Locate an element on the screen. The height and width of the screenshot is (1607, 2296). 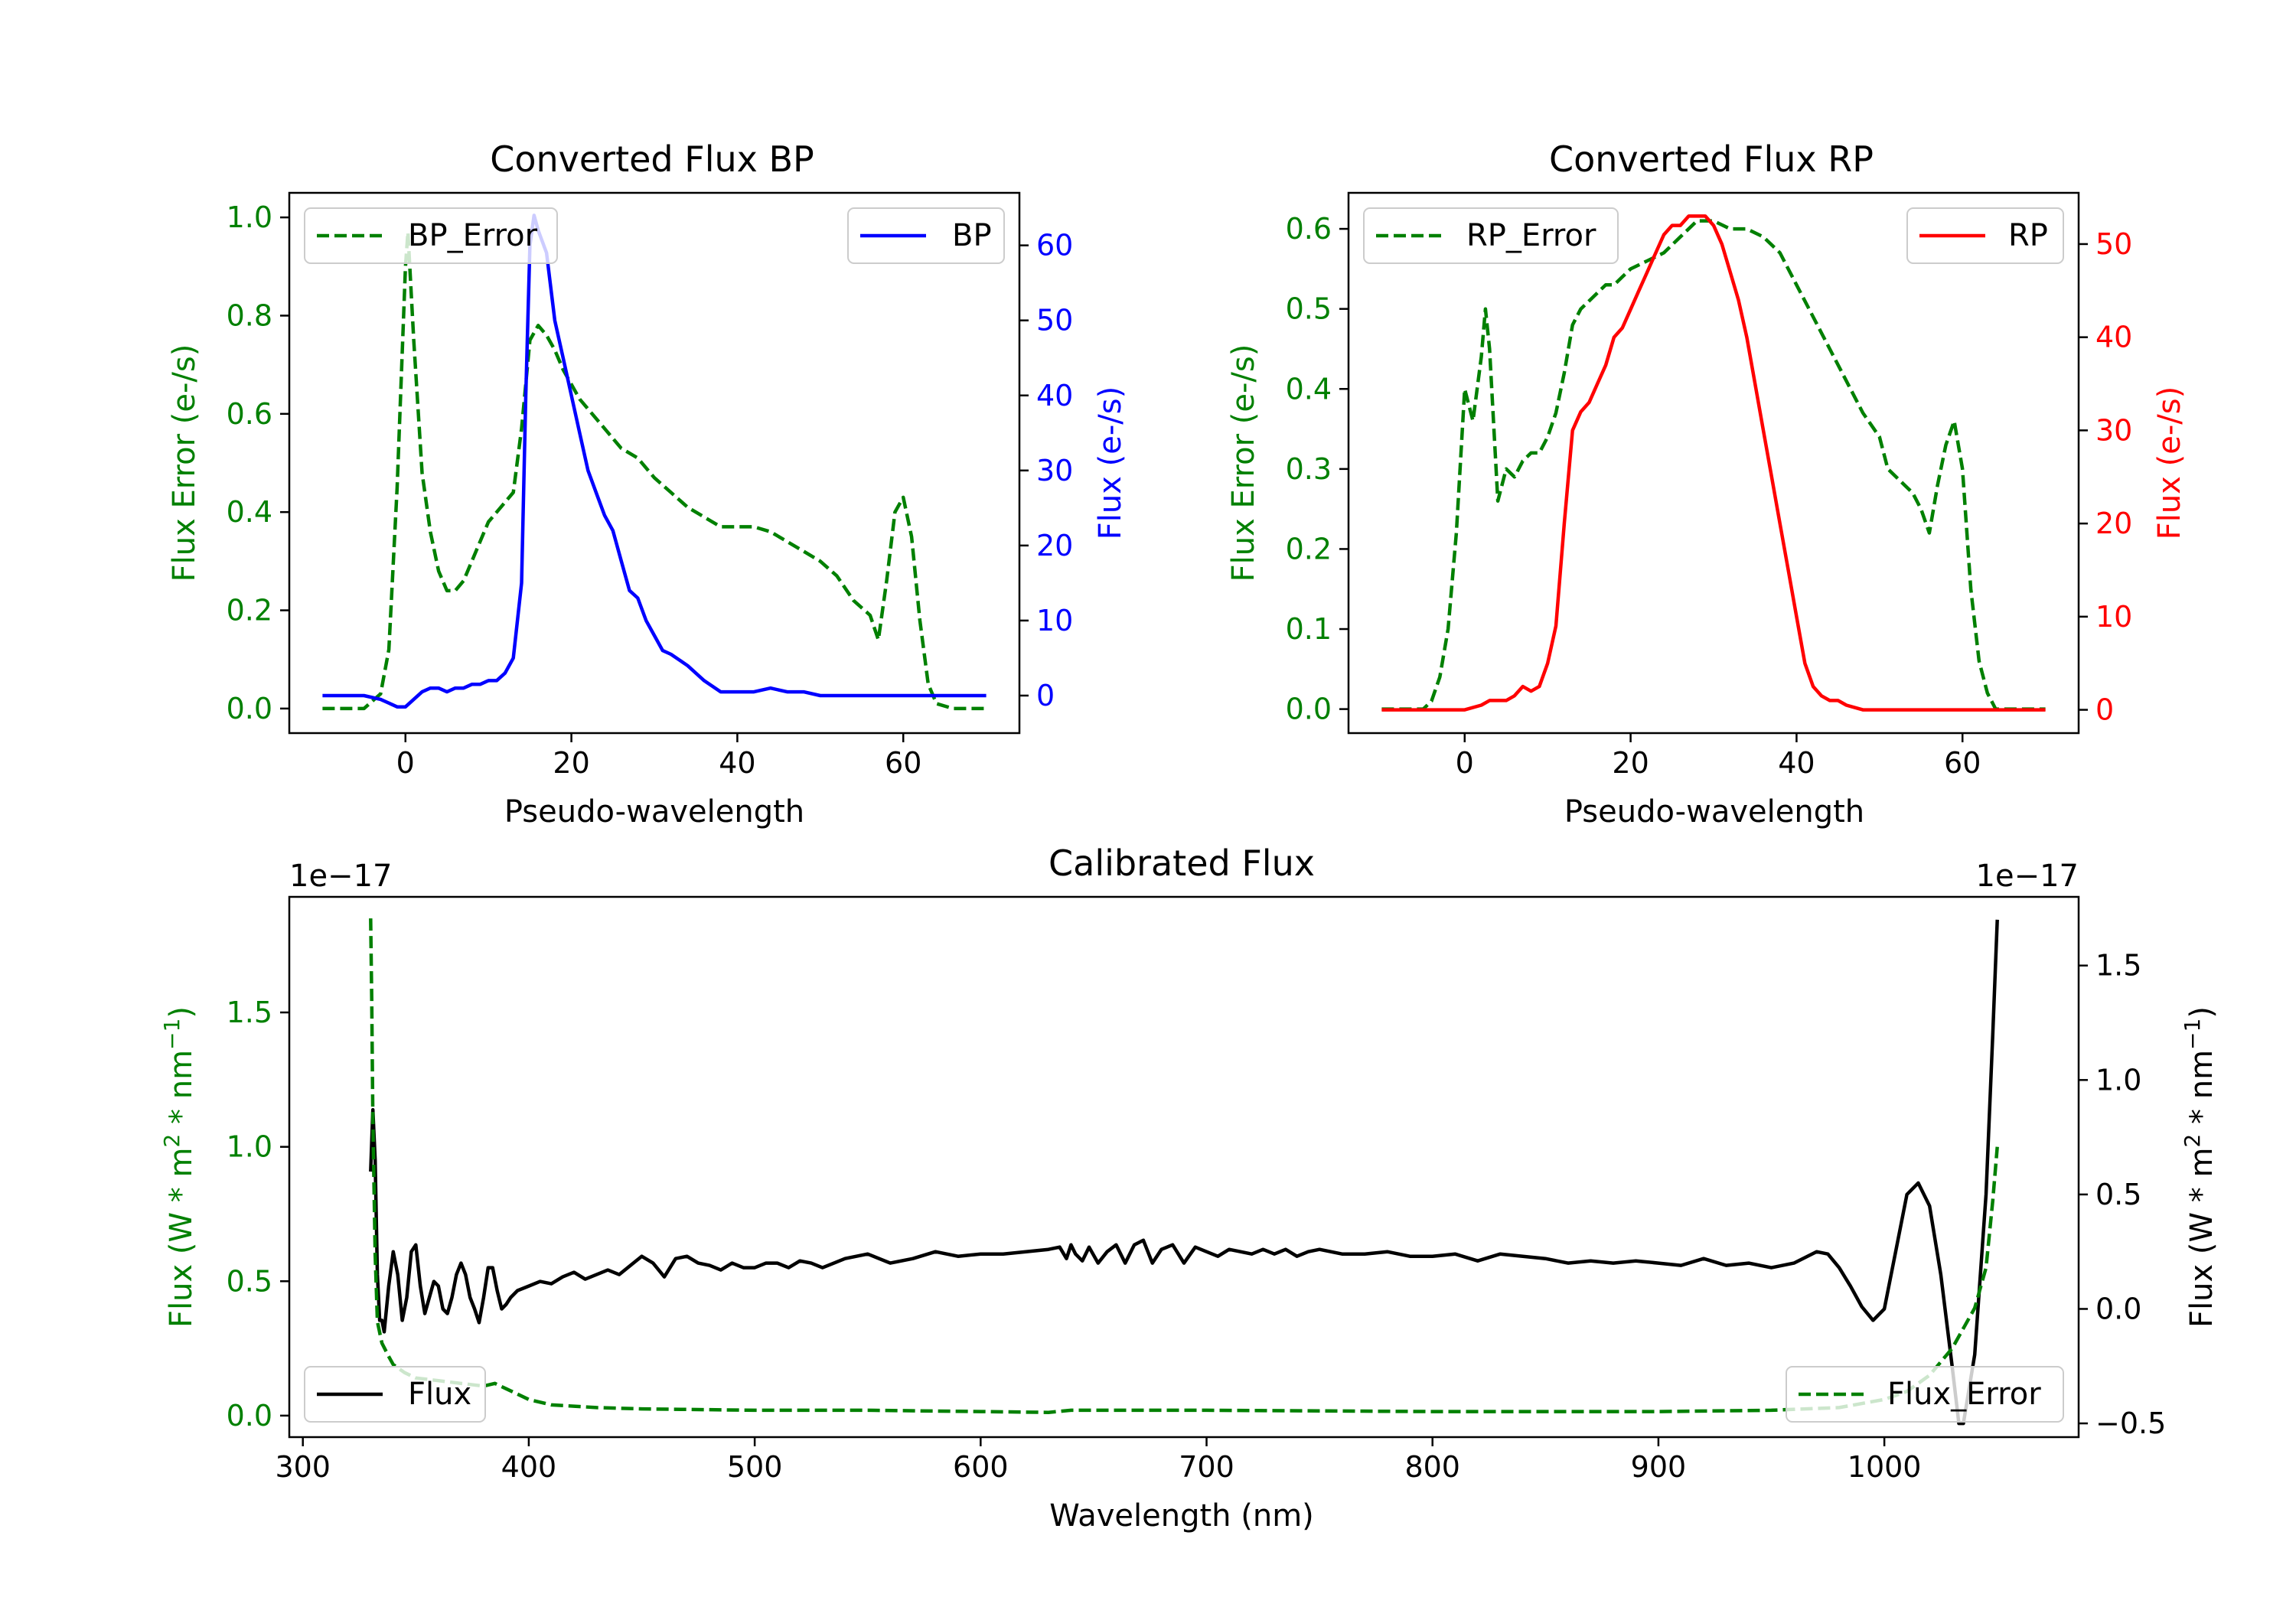
cal-x-tick-label: 400 is located at coordinates (529, 1467).